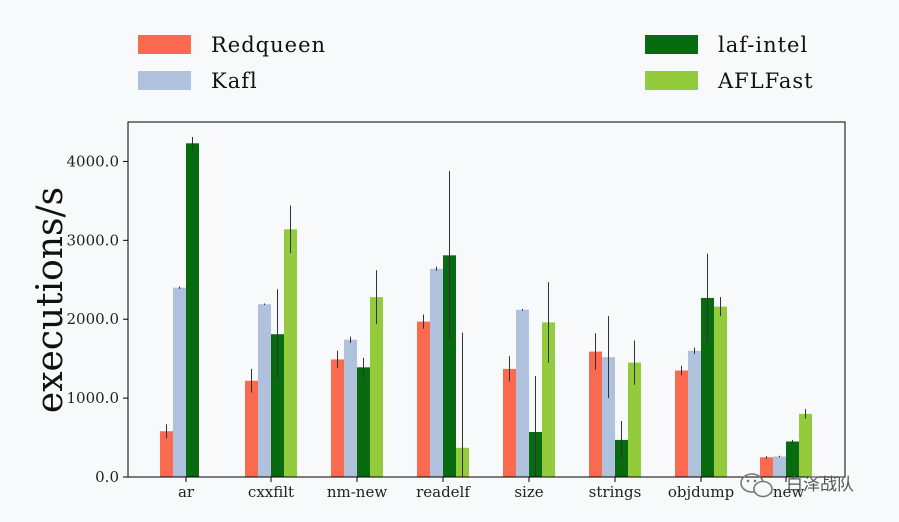  I want to click on y-axis: 0.0 1000.0 2000.0 3000.0 4000.0, so click(97, 319).